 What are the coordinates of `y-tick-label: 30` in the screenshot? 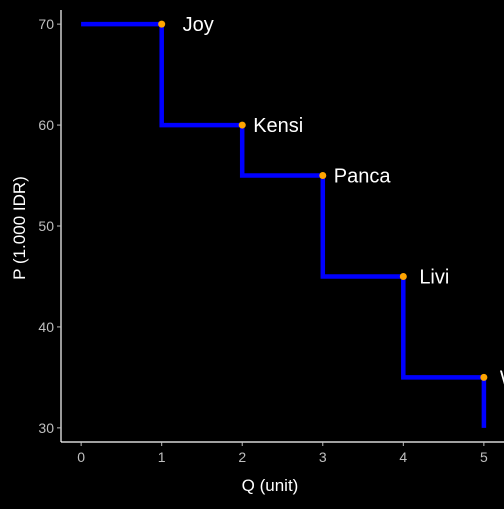 It's located at (46, 428).